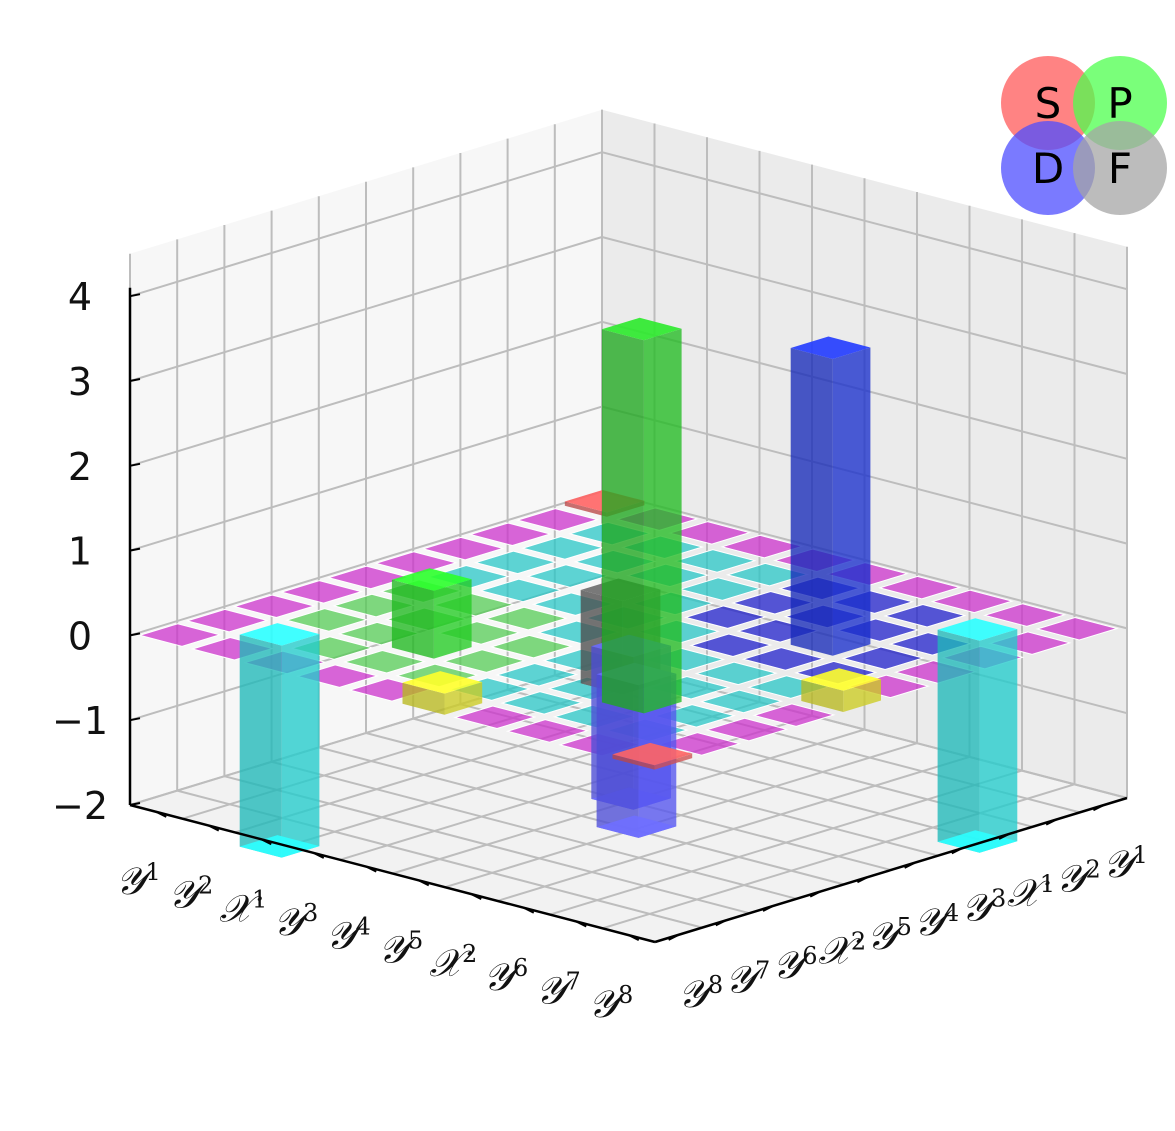  What do you see at coordinates (1031, 892) in the screenshot?
I see `right-axis-label: 𝒳1` at bounding box center [1031, 892].